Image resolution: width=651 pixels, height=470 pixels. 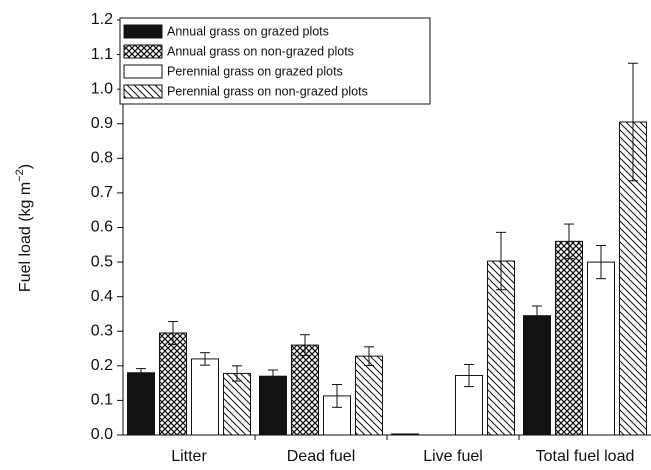 What do you see at coordinates (275, 61) in the screenshot?
I see `legend-box` at bounding box center [275, 61].